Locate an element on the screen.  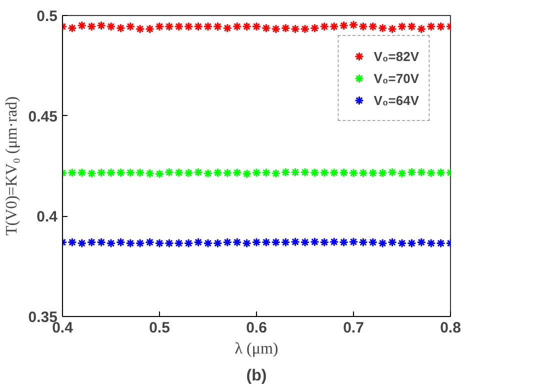
x-tick-label: 0.7 is located at coordinates (353, 328).